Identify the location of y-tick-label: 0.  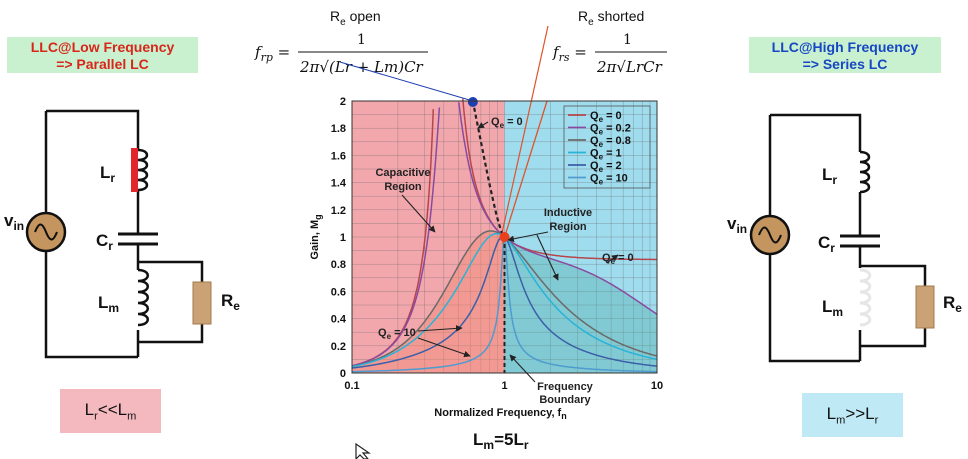
(343, 374).